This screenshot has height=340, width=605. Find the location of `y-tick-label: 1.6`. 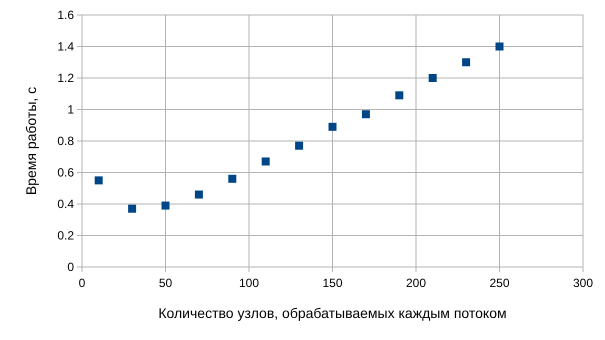

y-tick-label: 1.6 is located at coordinates (65, 15).